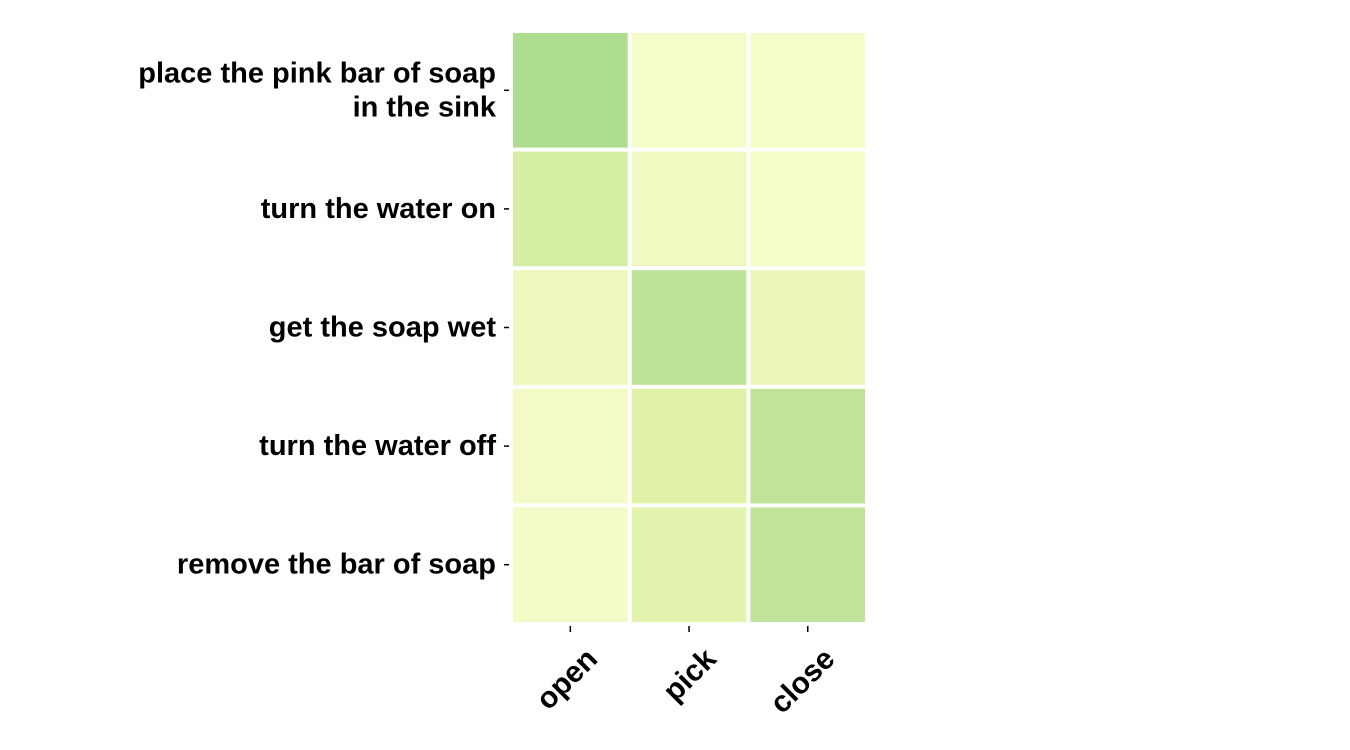  I want to click on y-tick-label-line: turn the water off, so click(377, 446).